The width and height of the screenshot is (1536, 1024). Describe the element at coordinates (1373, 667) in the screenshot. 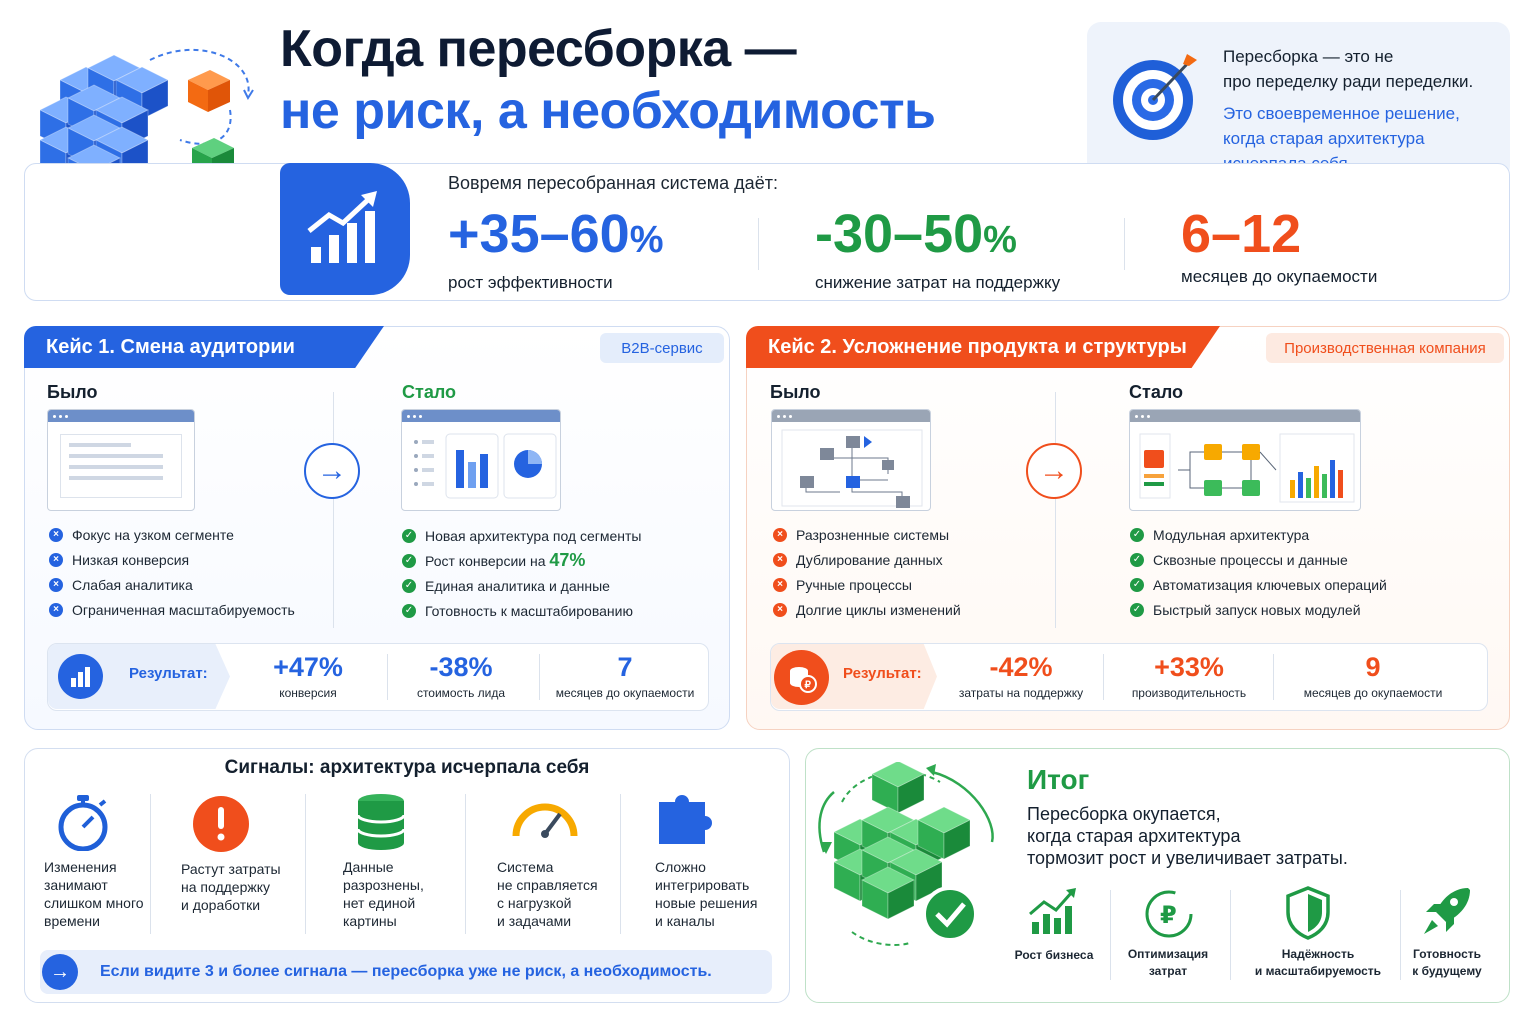

I see `case2-result-value-3: 9` at that location.